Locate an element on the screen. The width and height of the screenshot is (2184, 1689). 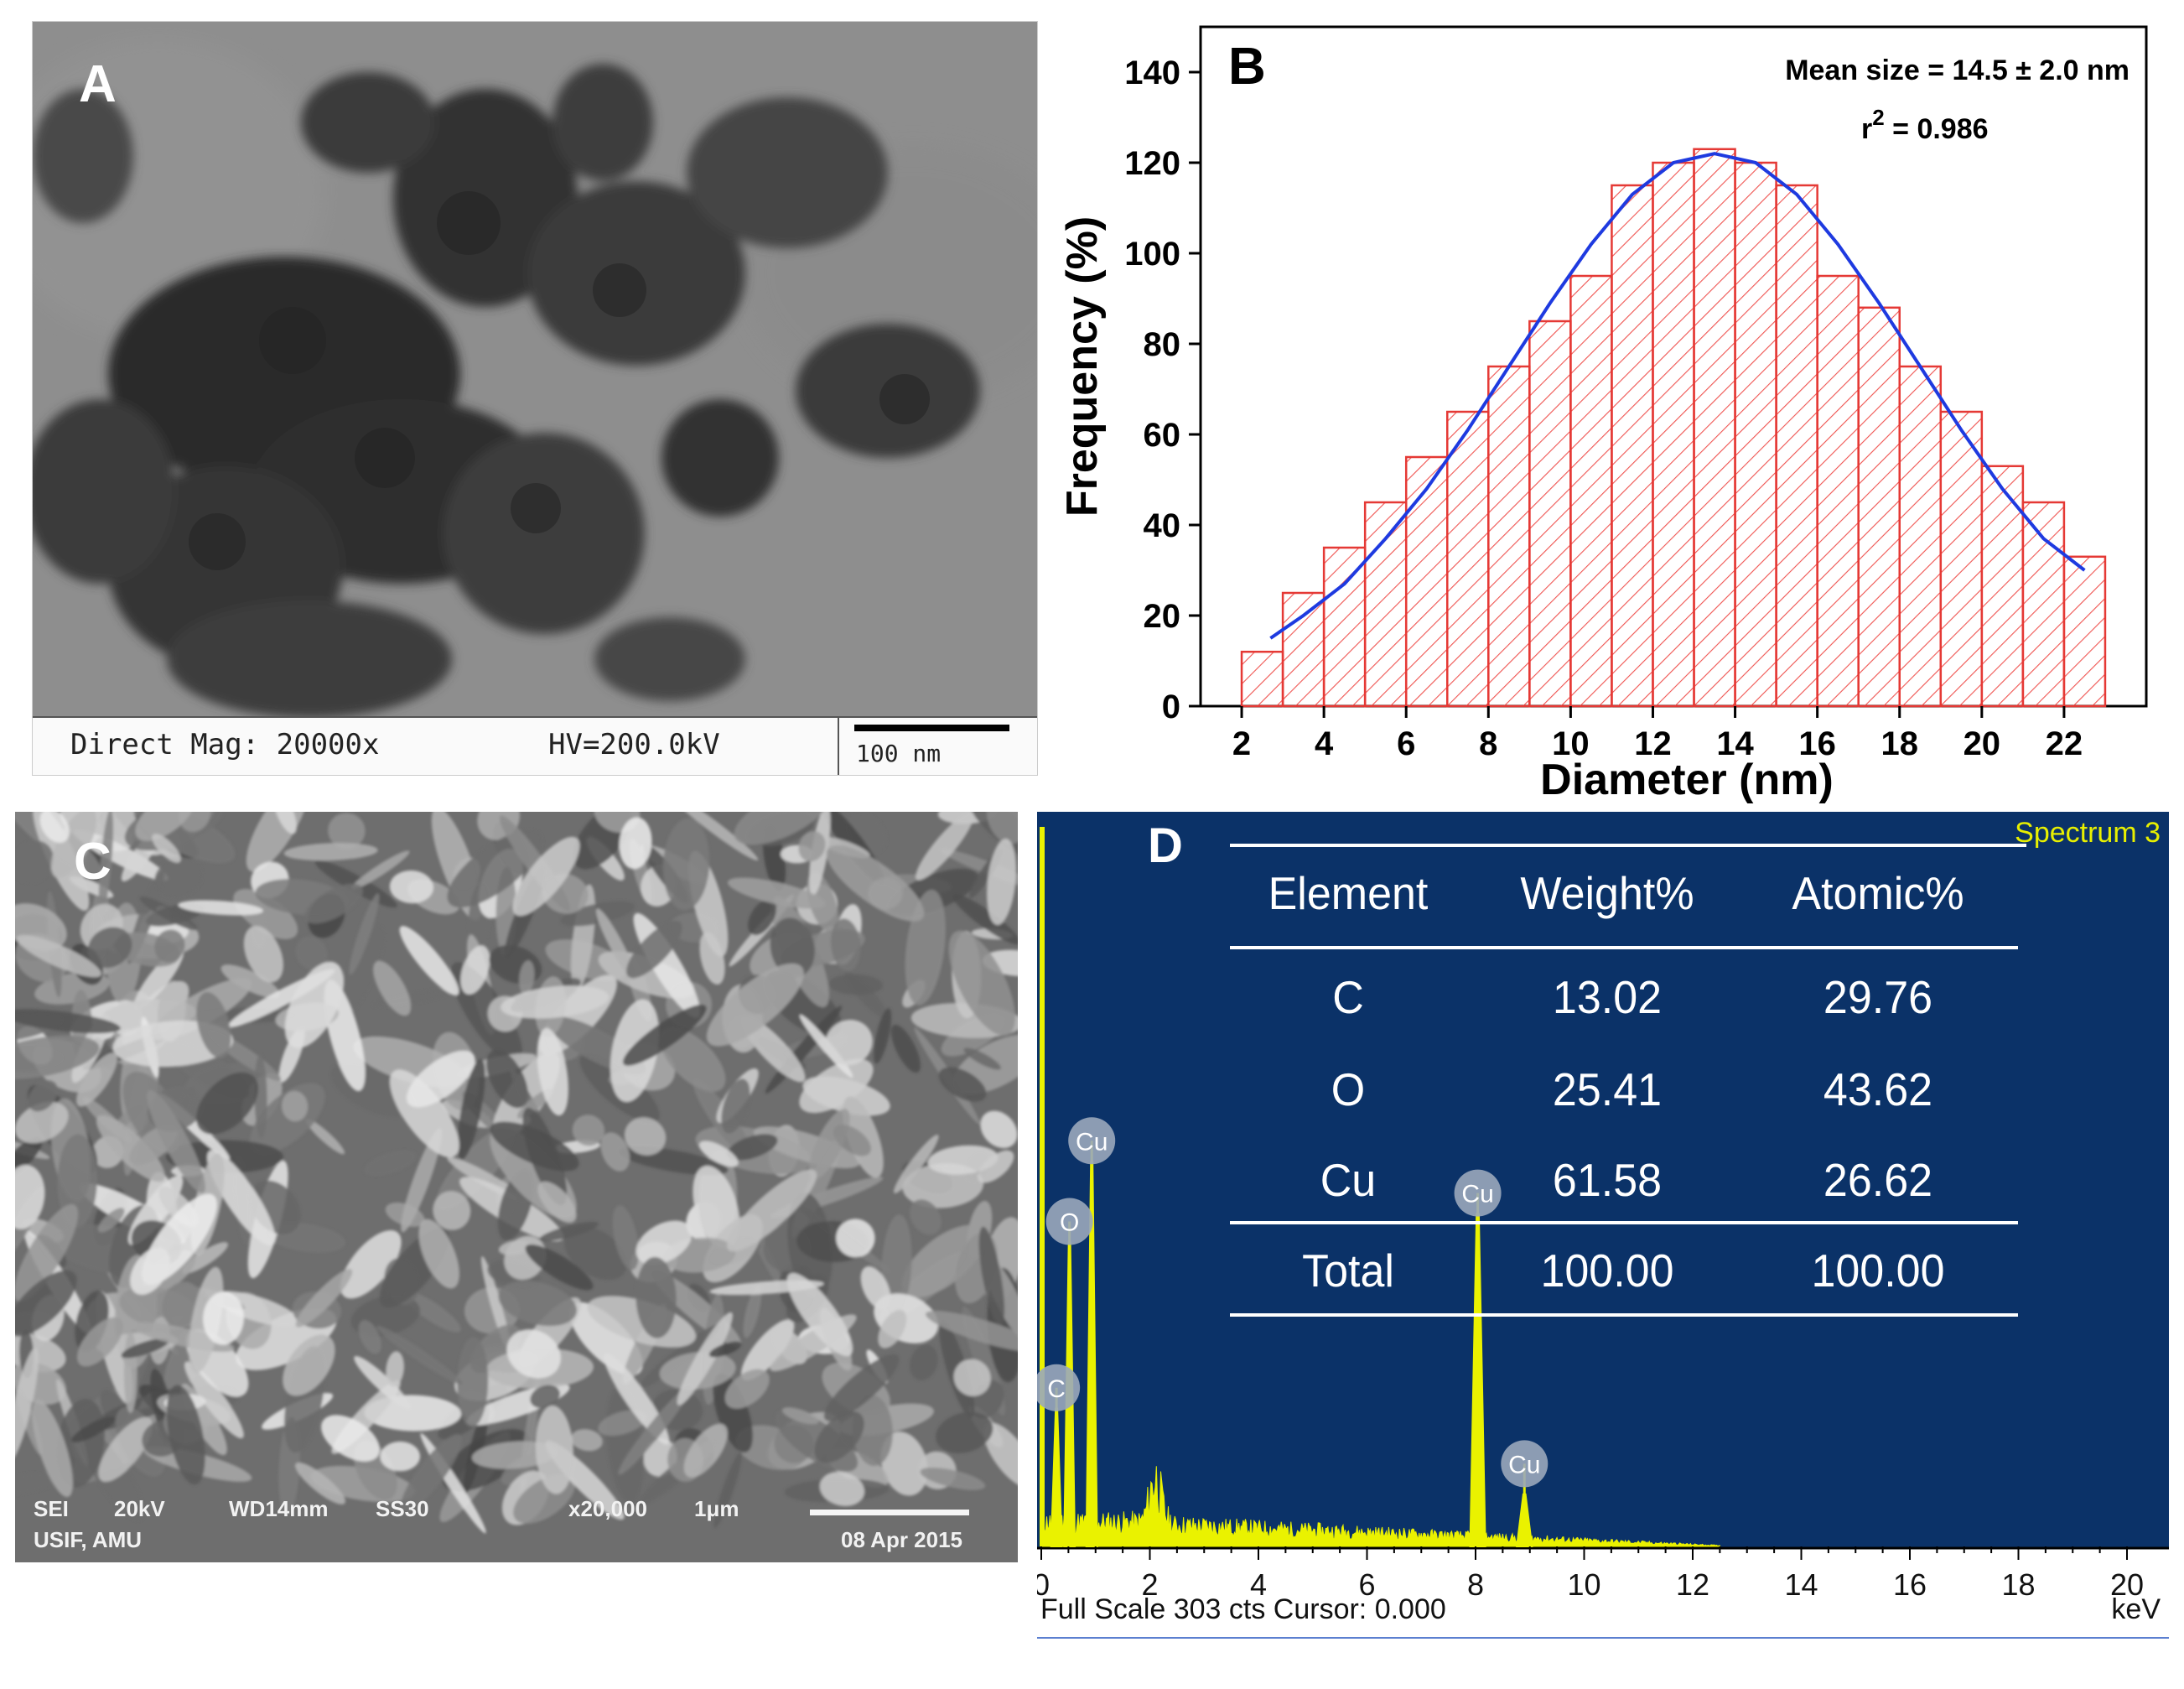
table-cell-element: Cu is located at coordinates (1348, 1181).